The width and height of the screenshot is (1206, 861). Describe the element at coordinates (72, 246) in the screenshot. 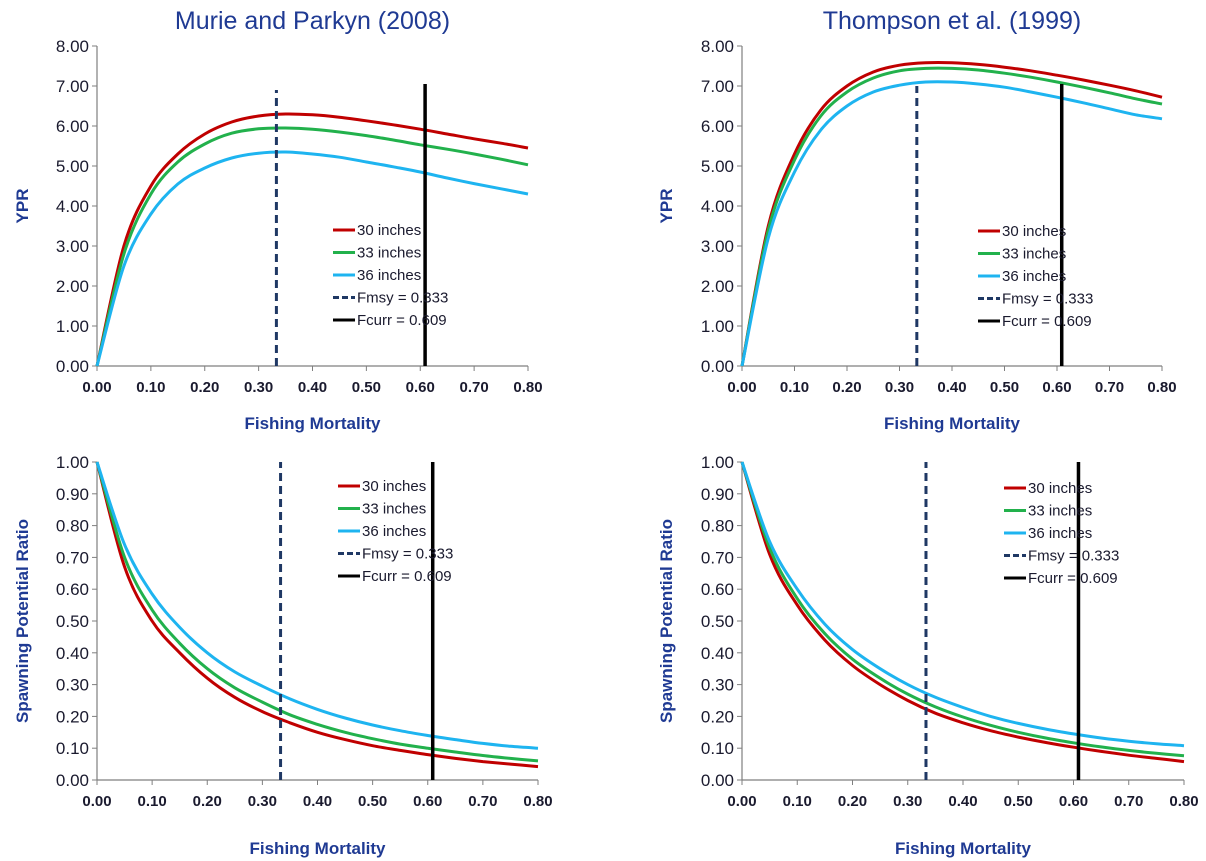

I see `panel-1-y-tick-label: 3.00` at that location.